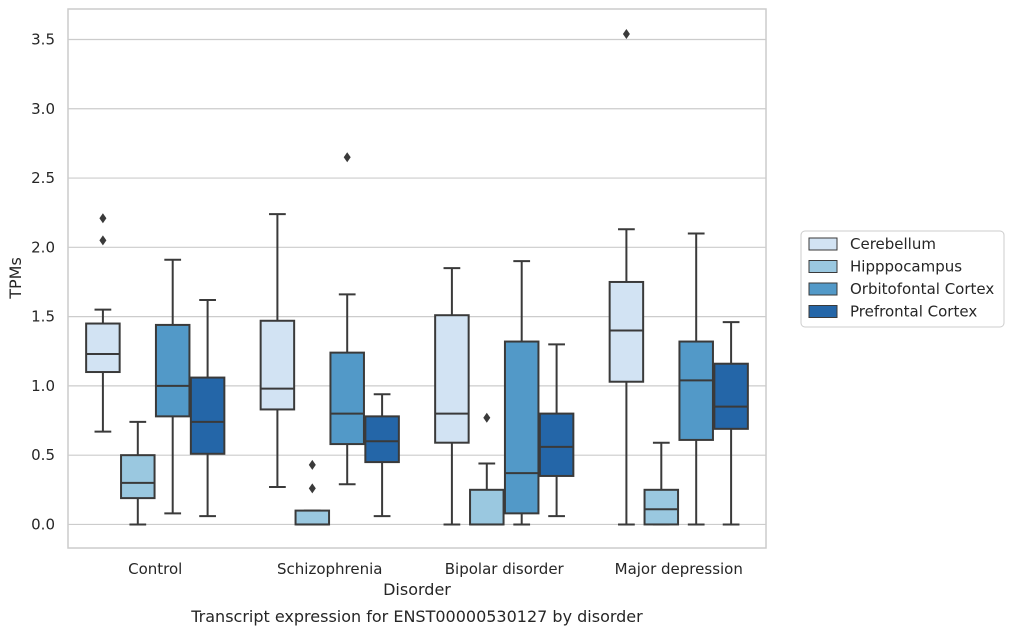 This screenshot has height=634, width=1014. Describe the element at coordinates (922, 289) in the screenshot. I see `legend-label: Orbitofontal Cortex` at that location.